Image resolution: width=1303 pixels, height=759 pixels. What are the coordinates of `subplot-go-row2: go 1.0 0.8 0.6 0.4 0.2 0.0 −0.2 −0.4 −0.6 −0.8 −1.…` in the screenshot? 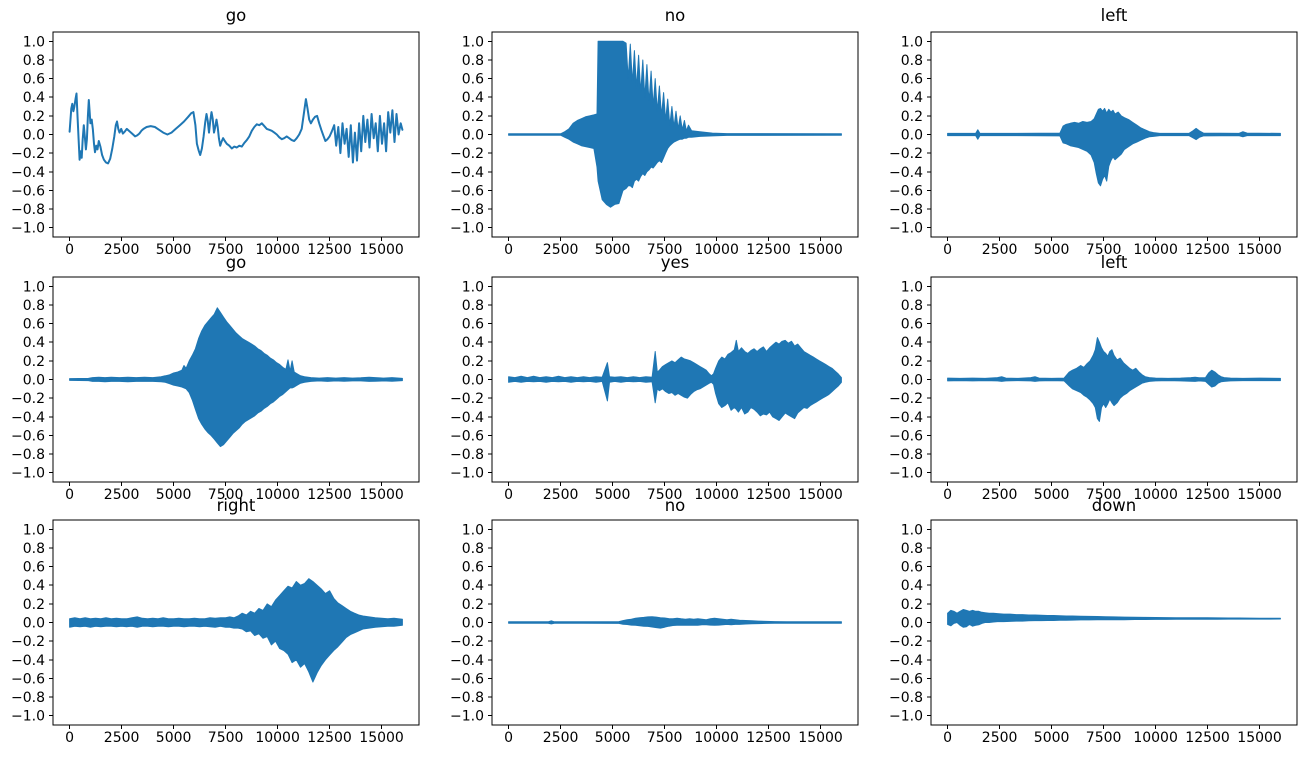 It's located at (215, 378).